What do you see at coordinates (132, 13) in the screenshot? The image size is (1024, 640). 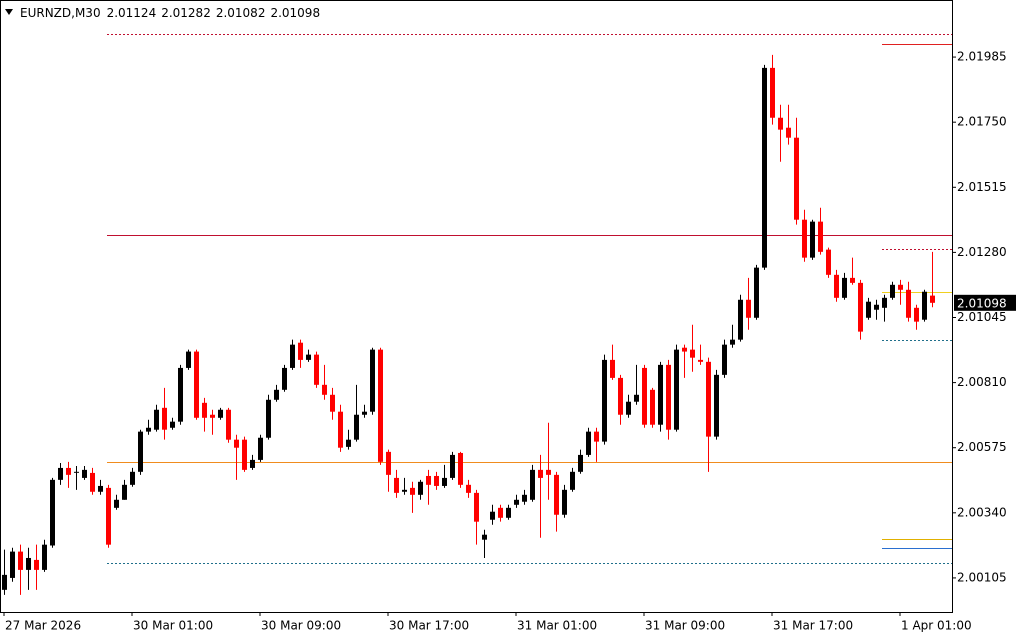 I see `header-open: 2.01124` at bounding box center [132, 13].